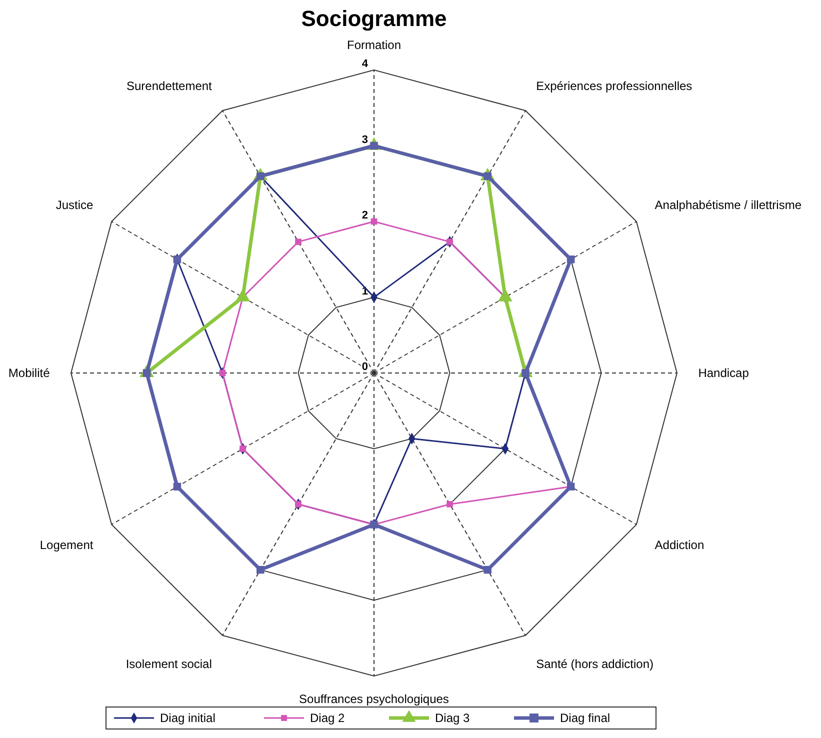 The image size is (821, 738). What do you see at coordinates (679, 545) in the screenshot?
I see `spoke-label: Addiction` at bounding box center [679, 545].